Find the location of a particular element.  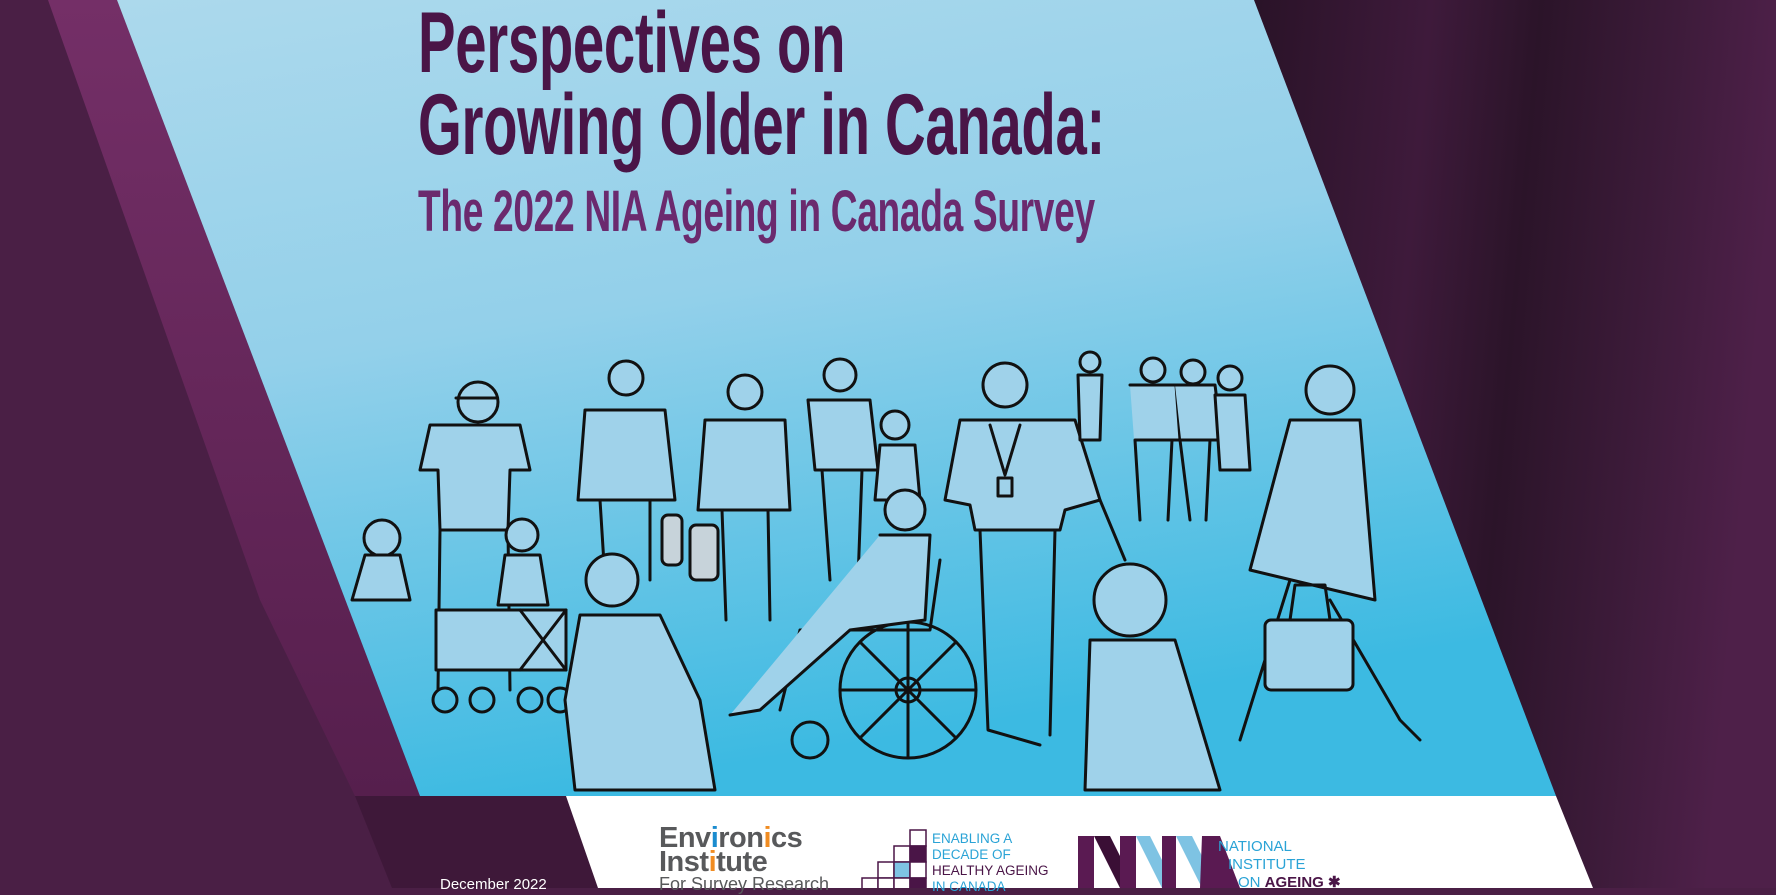

decade-logo-grid is located at coordinates (894, 858).